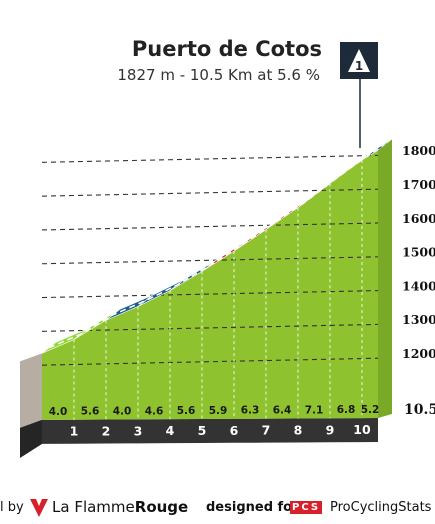 The width and height of the screenshot is (435, 524). Describe the element at coordinates (252, 507) in the screenshot. I see `designed-for-text: designed for` at that location.